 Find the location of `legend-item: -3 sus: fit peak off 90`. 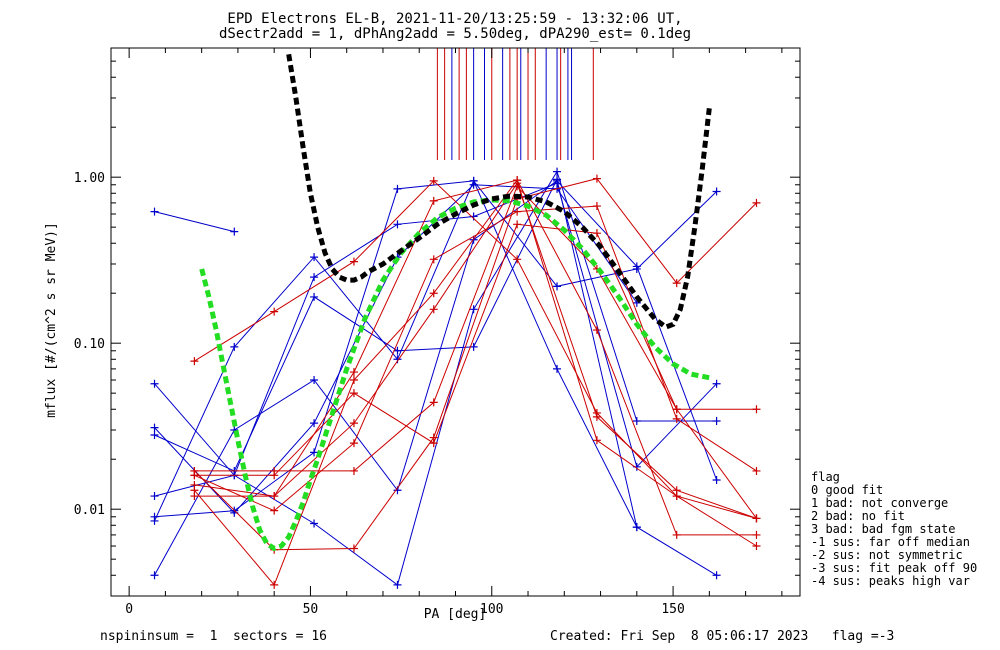

legend-item: -3 sus: fit peak off 90 is located at coordinates (894, 568).